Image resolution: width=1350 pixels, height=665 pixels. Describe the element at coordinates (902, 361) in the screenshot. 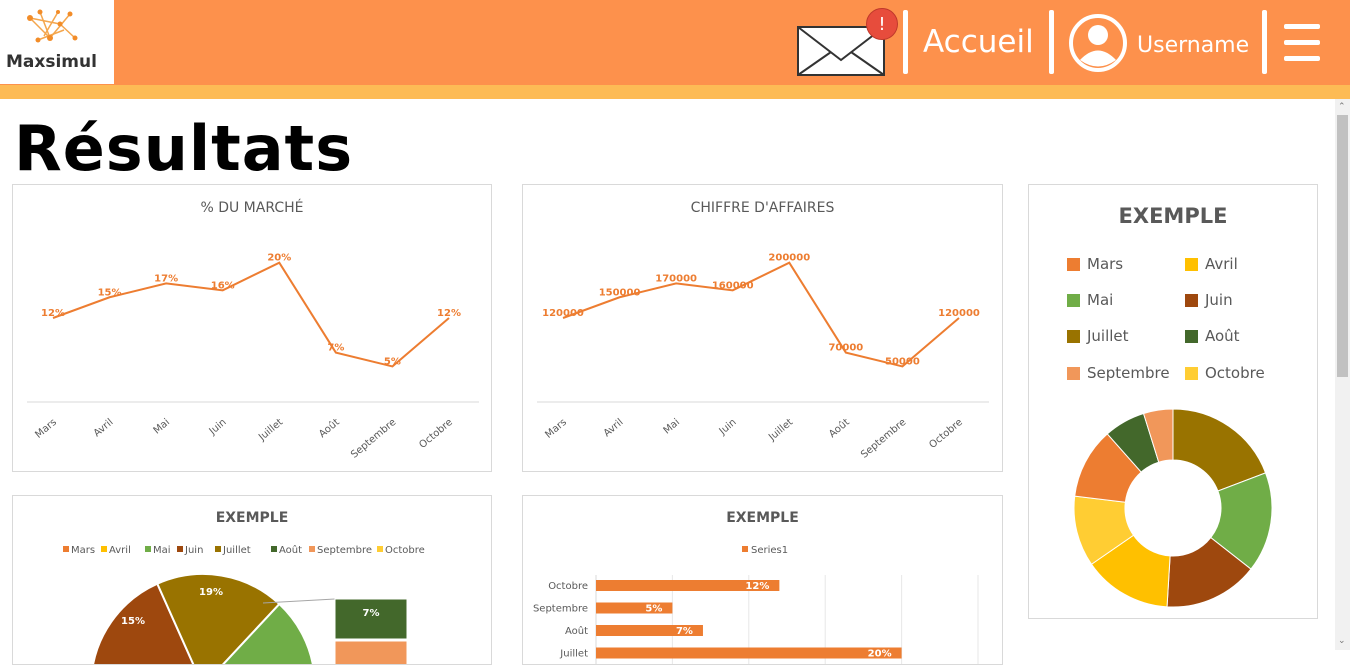

I see `data-label: 50000` at that location.